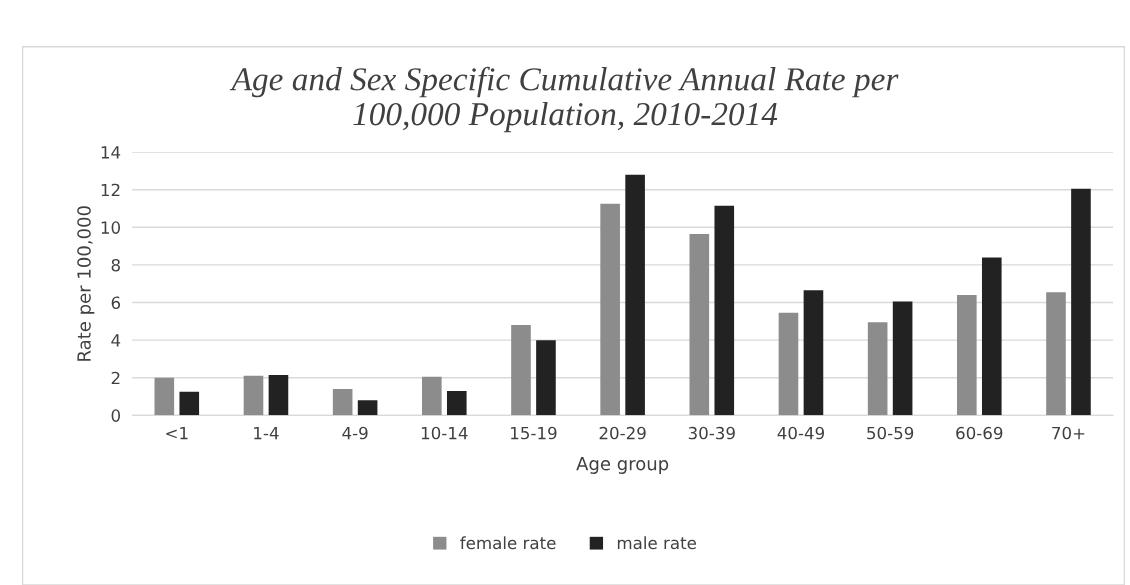  Describe the element at coordinates (508, 543) in the screenshot. I see `legend-label: female rate` at that location.